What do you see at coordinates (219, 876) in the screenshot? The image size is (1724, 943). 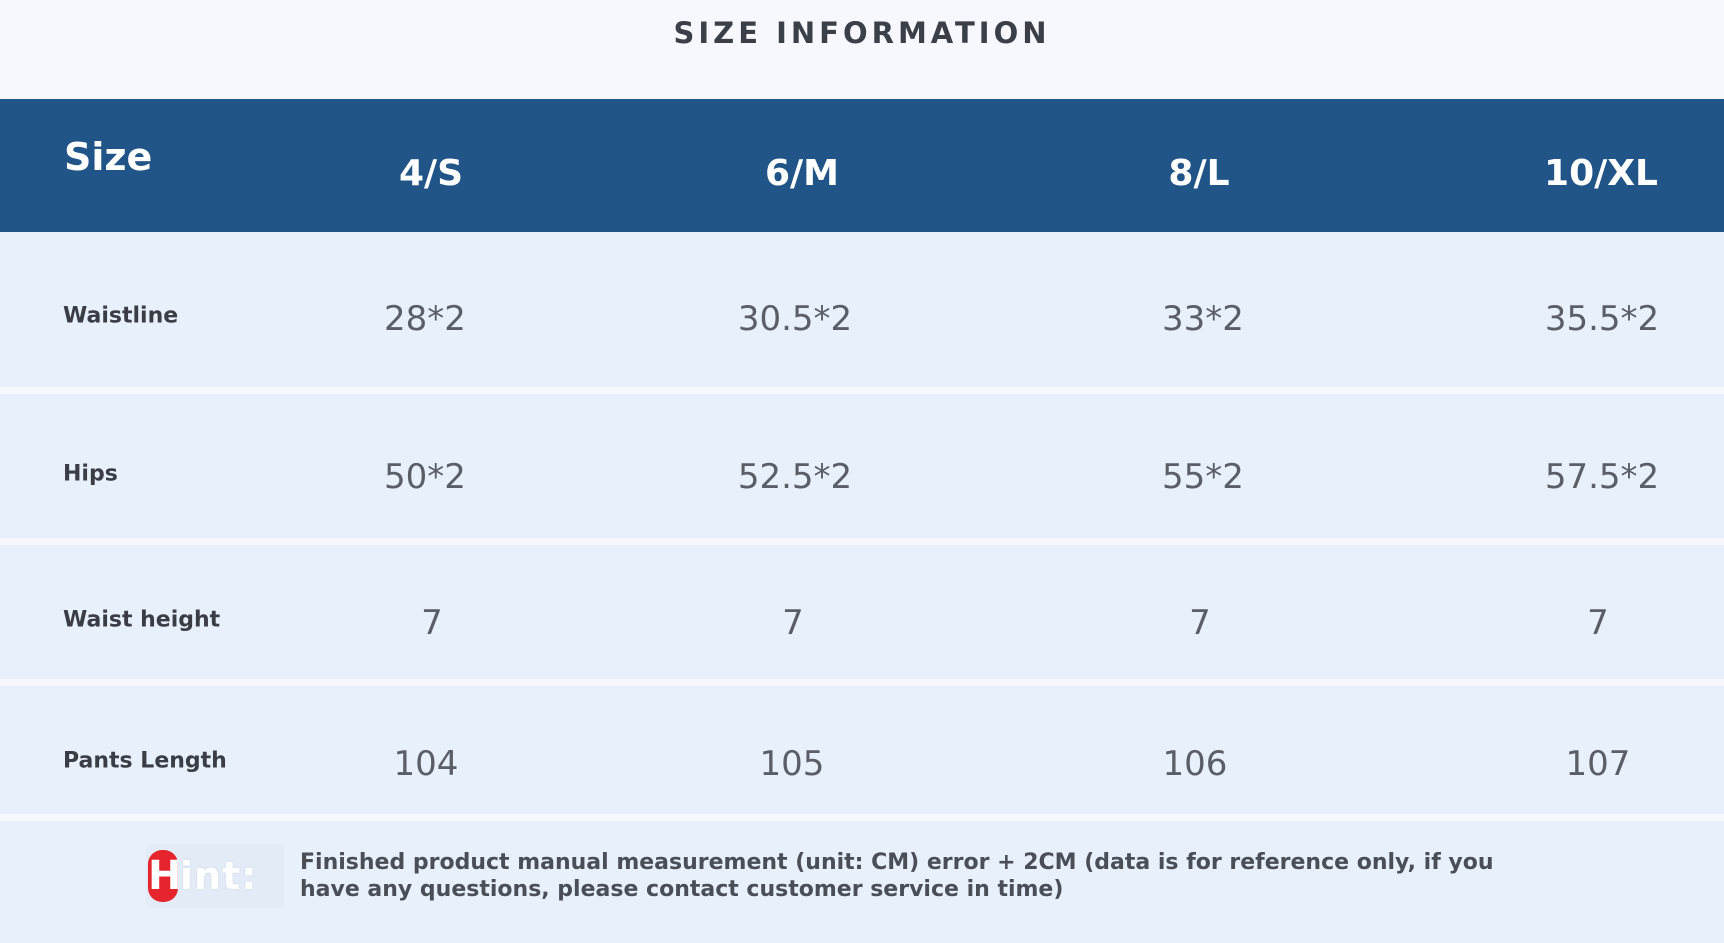 I see `hint-label: int:` at bounding box center [219, 876].